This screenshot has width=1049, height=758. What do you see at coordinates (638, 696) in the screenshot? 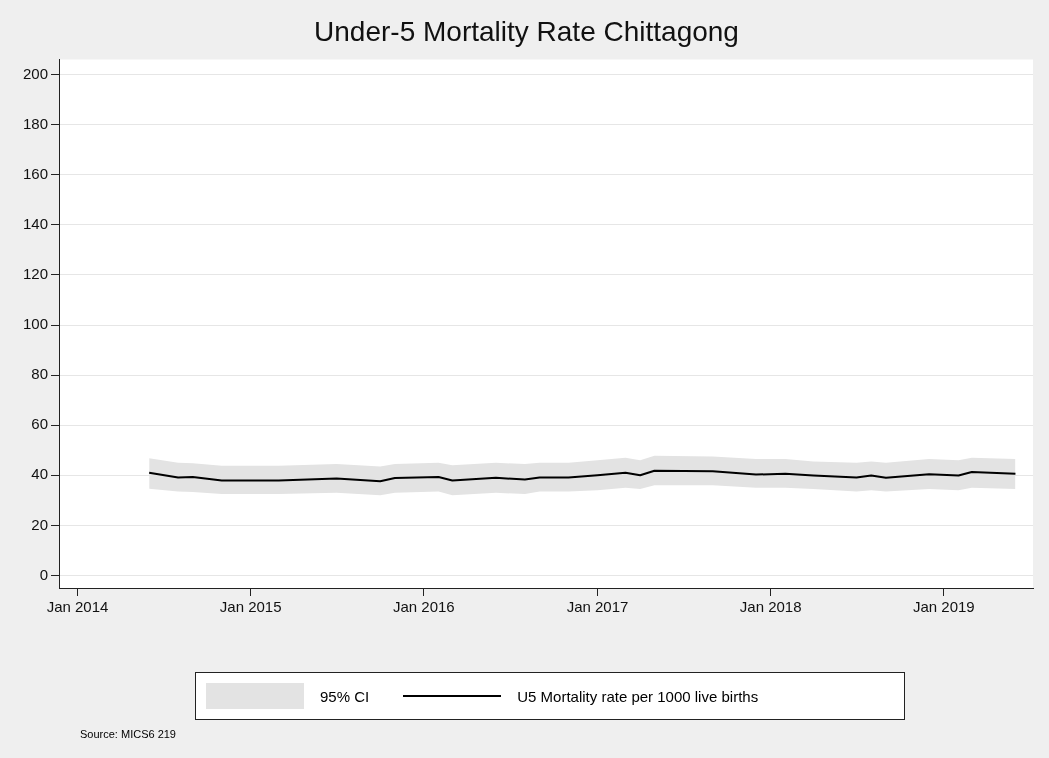
I see `text: U5 Mortality rate per 1000 live births` at bounding box center [638, 696].